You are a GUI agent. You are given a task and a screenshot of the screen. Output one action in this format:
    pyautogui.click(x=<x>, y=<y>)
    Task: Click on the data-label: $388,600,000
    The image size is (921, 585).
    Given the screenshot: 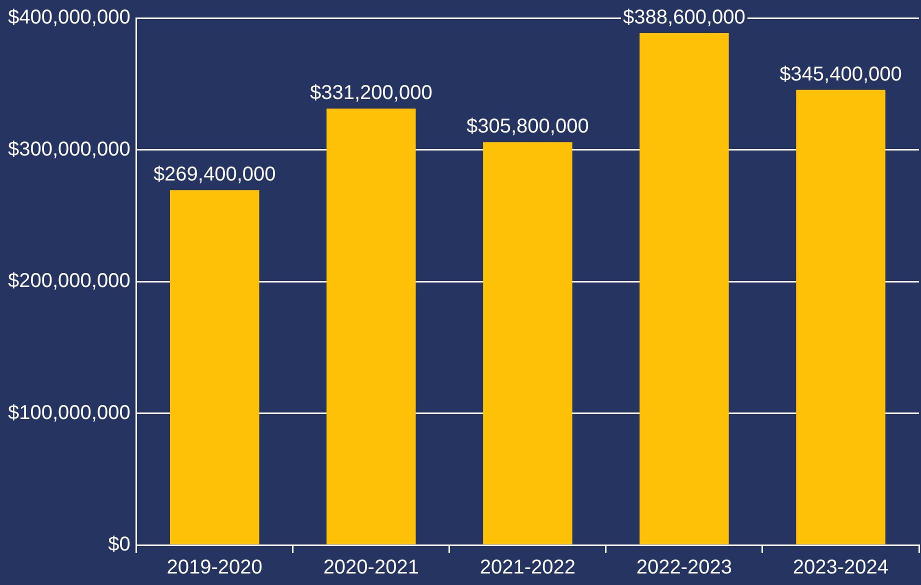 What is the action you would take?
    pyautogui.click(x=684, y=17)
    